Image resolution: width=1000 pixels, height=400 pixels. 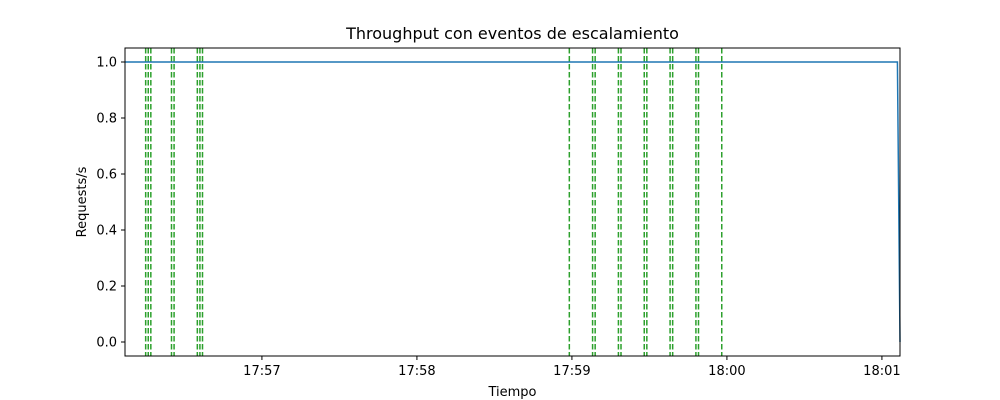 I want to click on y-axis: 0.0 0.2 0.4 0.6 0.8 1.0, so click(x=110, y=203).